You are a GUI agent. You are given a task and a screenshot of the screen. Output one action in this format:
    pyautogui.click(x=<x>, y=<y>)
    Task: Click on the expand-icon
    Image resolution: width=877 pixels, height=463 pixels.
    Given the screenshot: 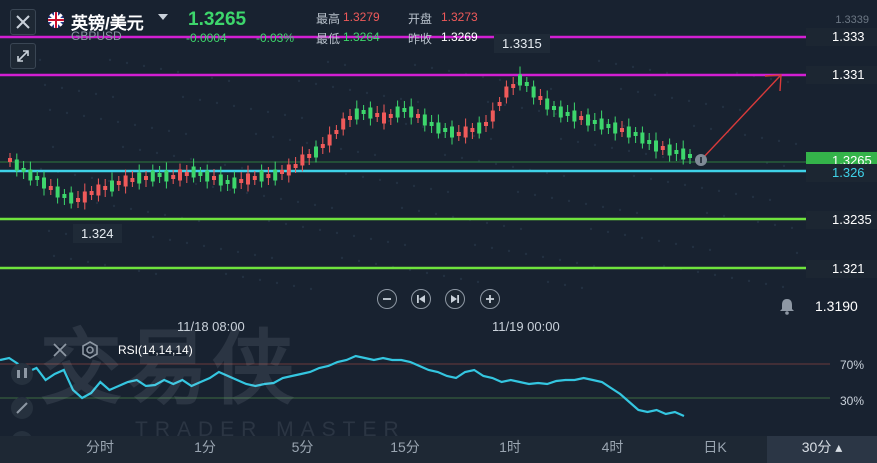 What is the action you would take?
    pyautogui.click(x=23, y=56)
    